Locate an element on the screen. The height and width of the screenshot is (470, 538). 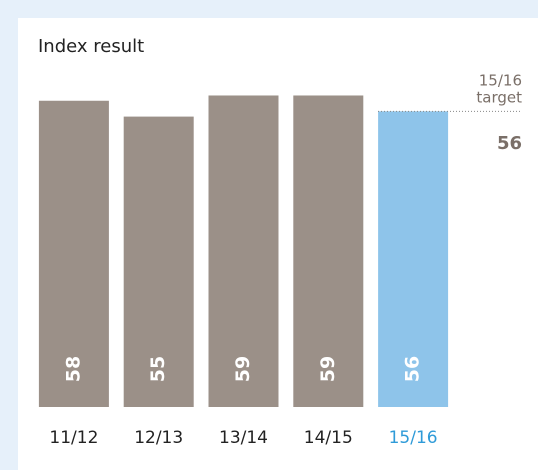
x-tick-label: 13/14 is located at coordinates (243, 438).